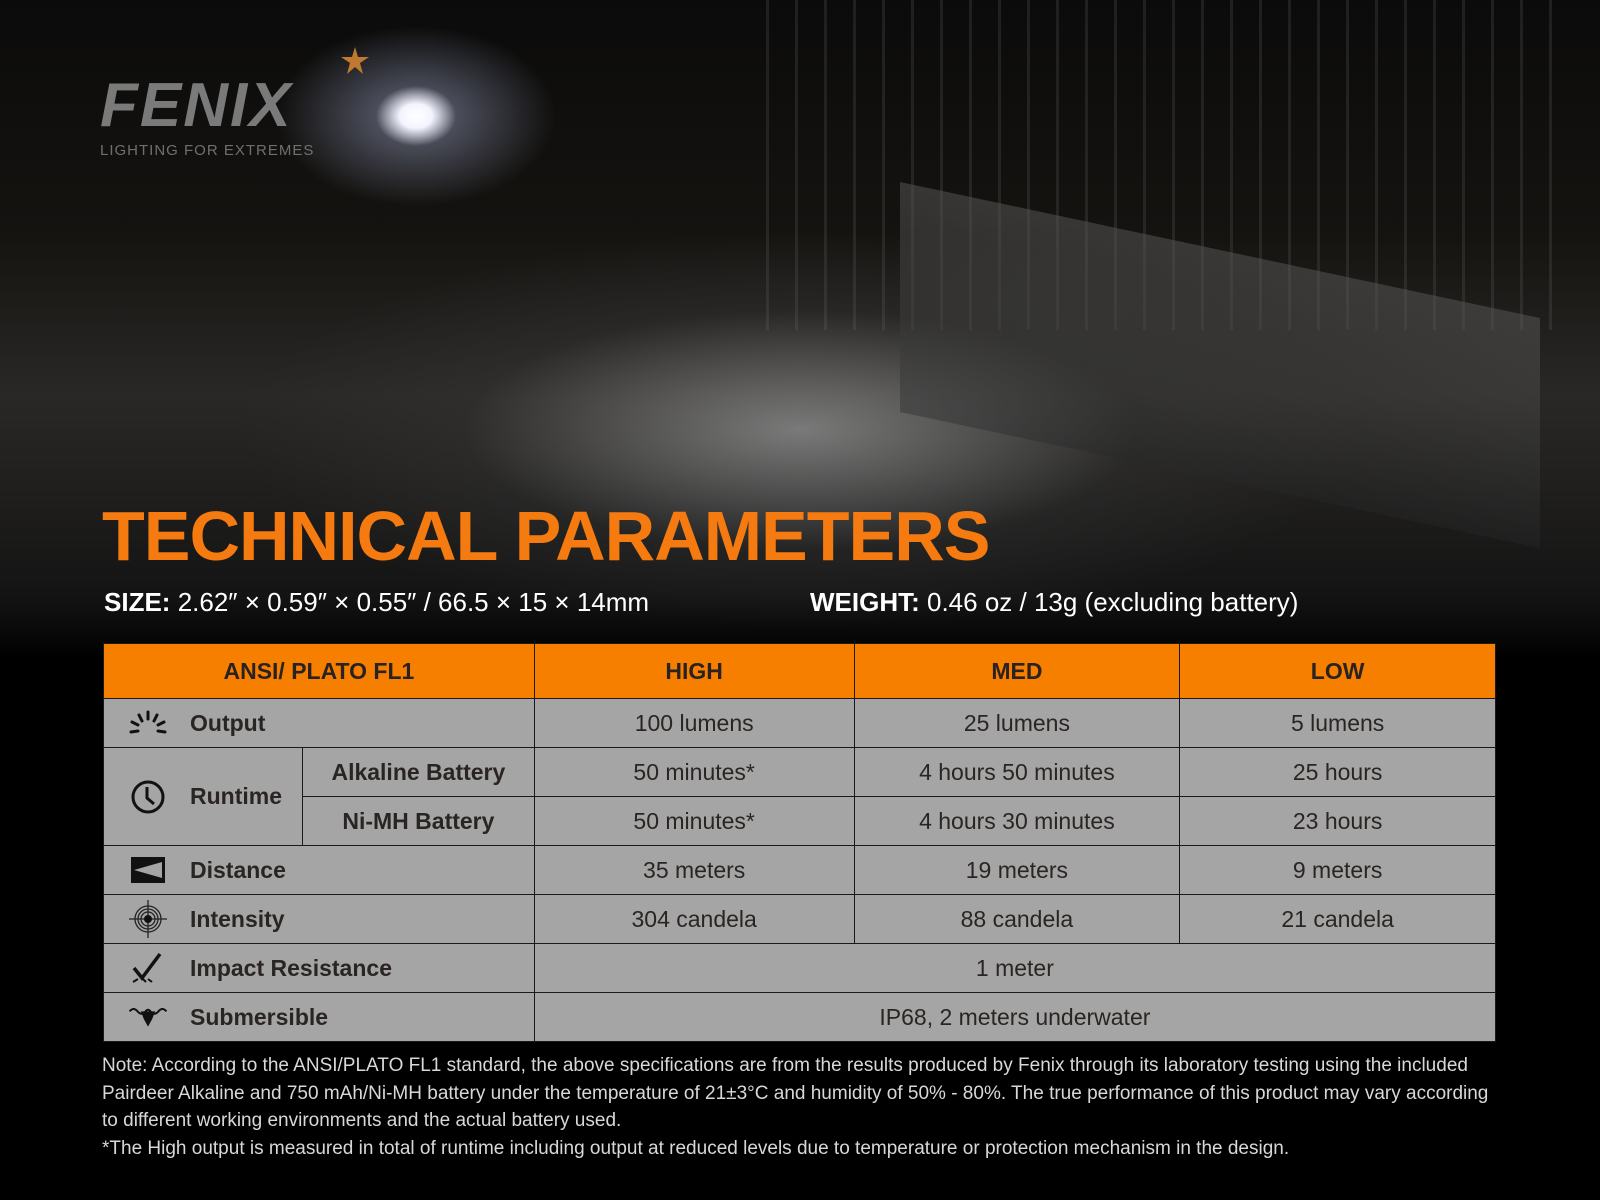 This screenshot has width=1600, height=1200. I want to click on sub-label-nimh: Ni-MH Battery, so click(418, 821).